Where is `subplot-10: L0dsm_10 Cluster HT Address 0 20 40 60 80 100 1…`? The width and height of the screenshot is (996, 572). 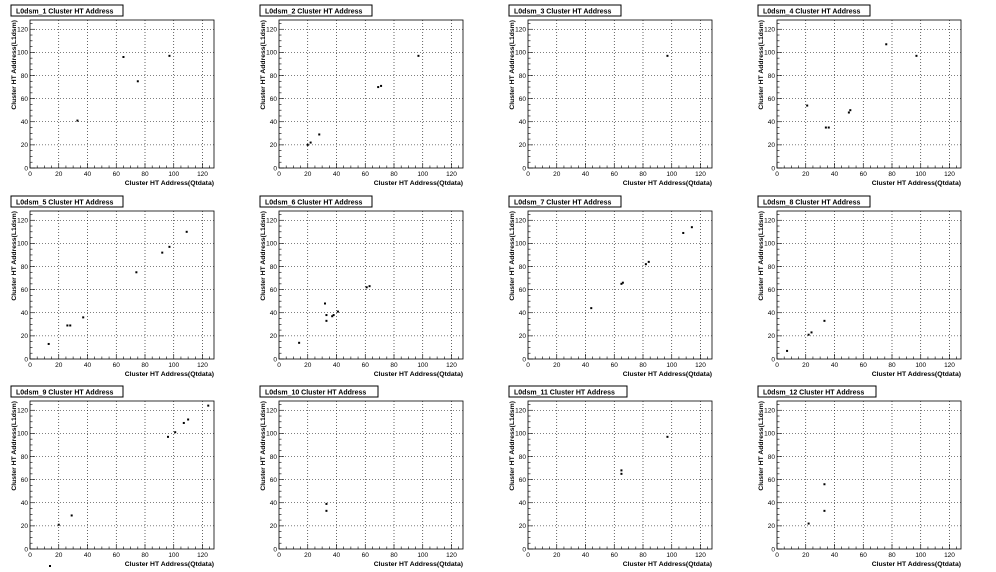 subplot-10: L0dsm_10 Cluster HT Address 0 20 40 60 80 100 1… is located at coordinates (361, 476).